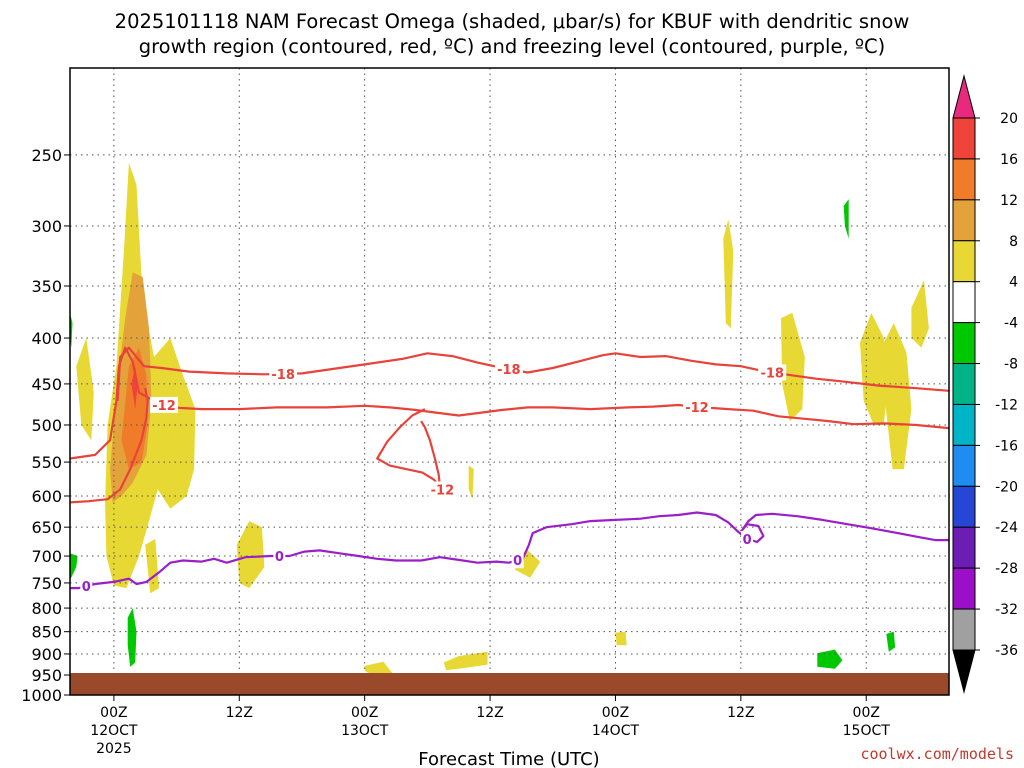  Describe the element at coordinates (46, 462) in the screenshot. I see `y-tick-label-550: 550` at that location.